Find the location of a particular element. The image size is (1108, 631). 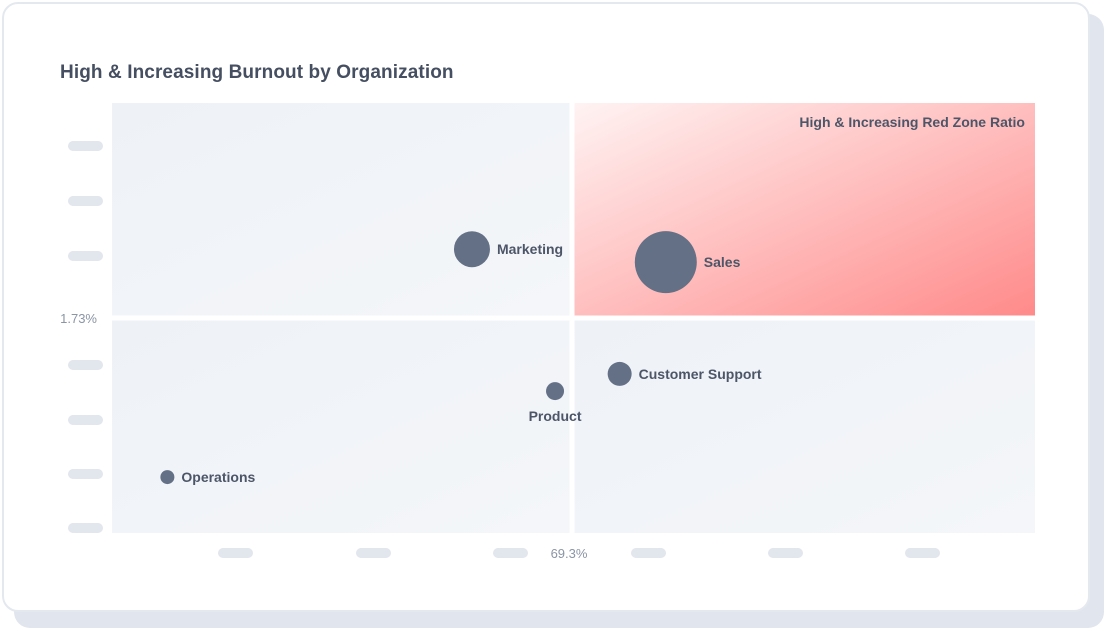

y-reference-label: 1.73% is located at coordinates (78, 318).